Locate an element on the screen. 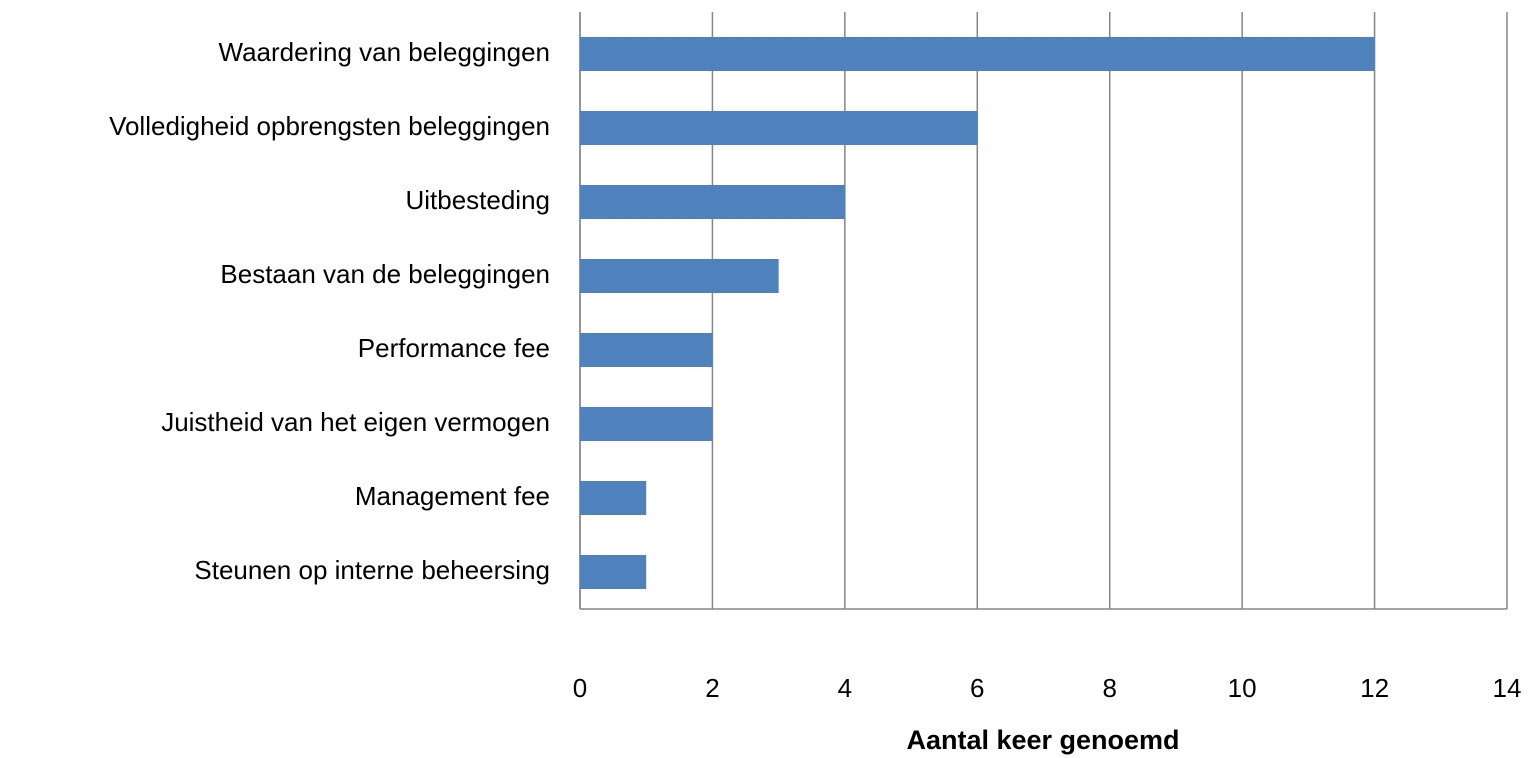  x-tick-label: 8 is located at coordinates (1109, 688).